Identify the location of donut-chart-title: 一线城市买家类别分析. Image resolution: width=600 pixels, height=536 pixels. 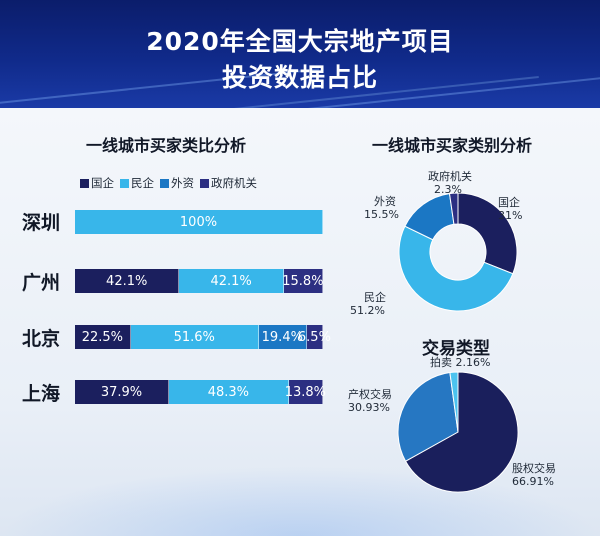
(452, 145).